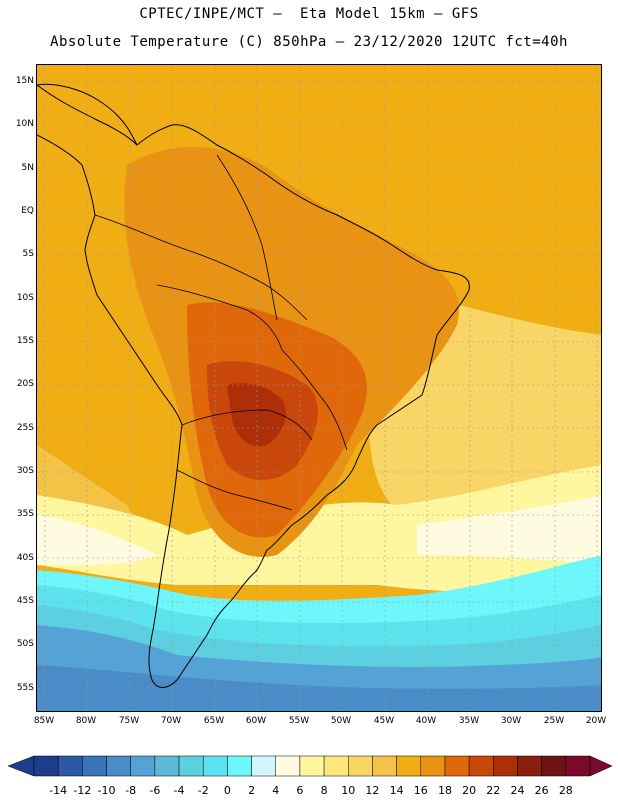 The width and height of the screenshot is (618, 800). I want to click on colorbar-tick-label: -12, so click(82, 790).